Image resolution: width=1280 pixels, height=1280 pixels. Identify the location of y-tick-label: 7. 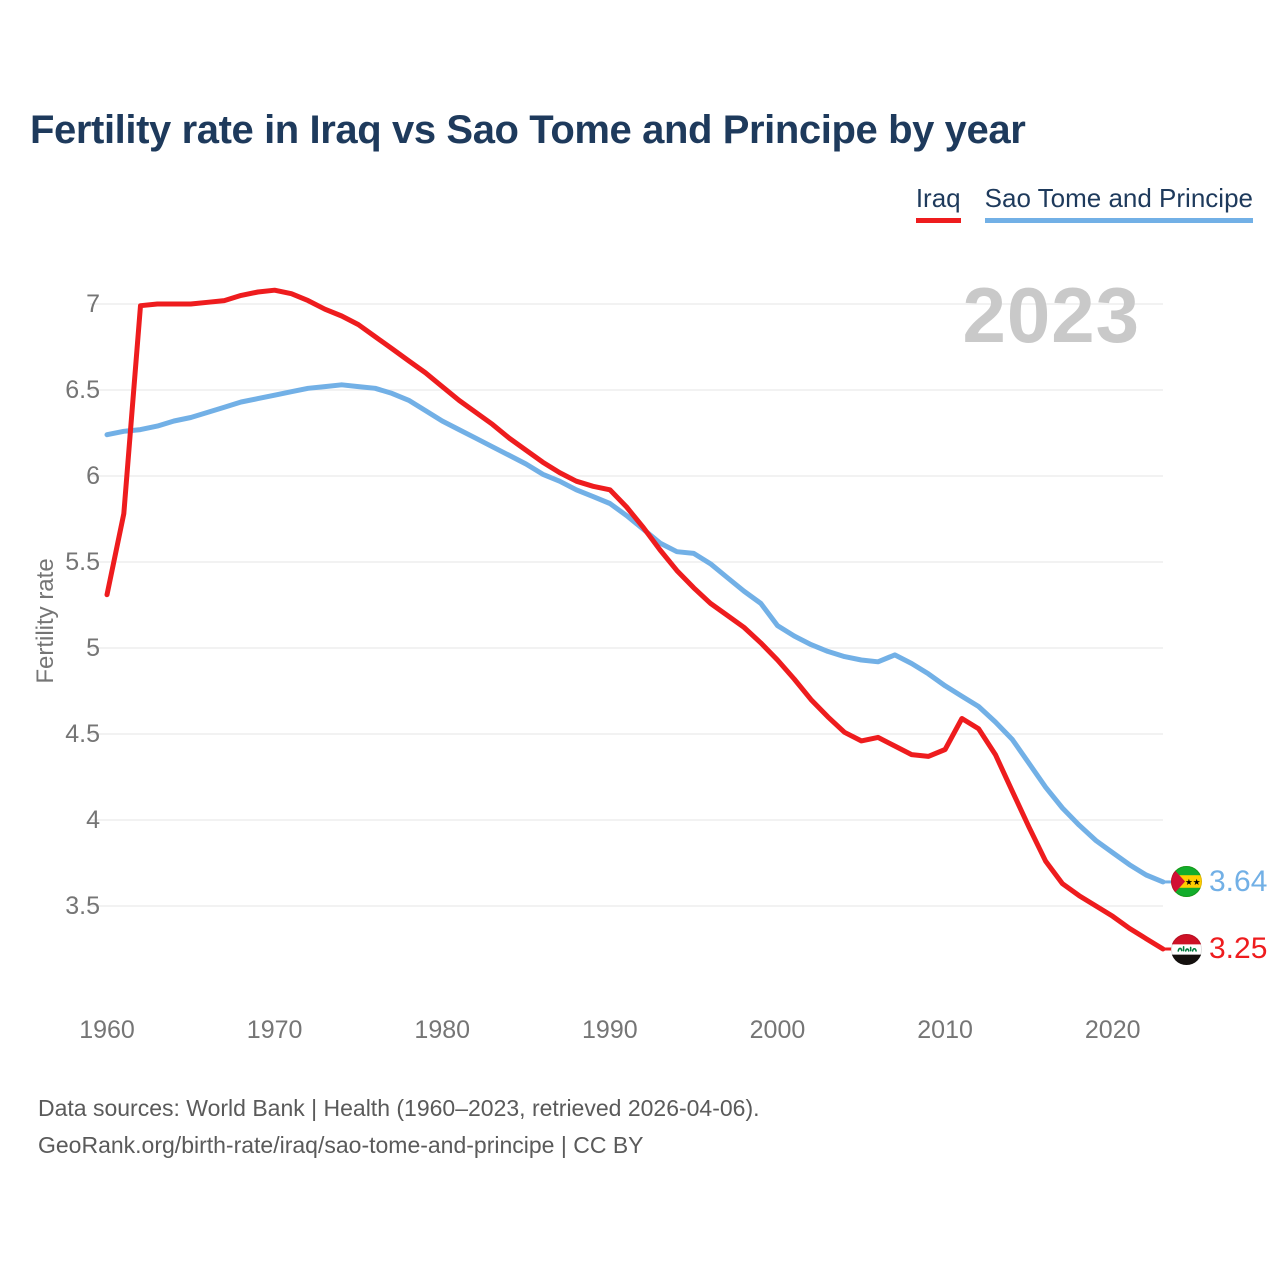
(93, 304).